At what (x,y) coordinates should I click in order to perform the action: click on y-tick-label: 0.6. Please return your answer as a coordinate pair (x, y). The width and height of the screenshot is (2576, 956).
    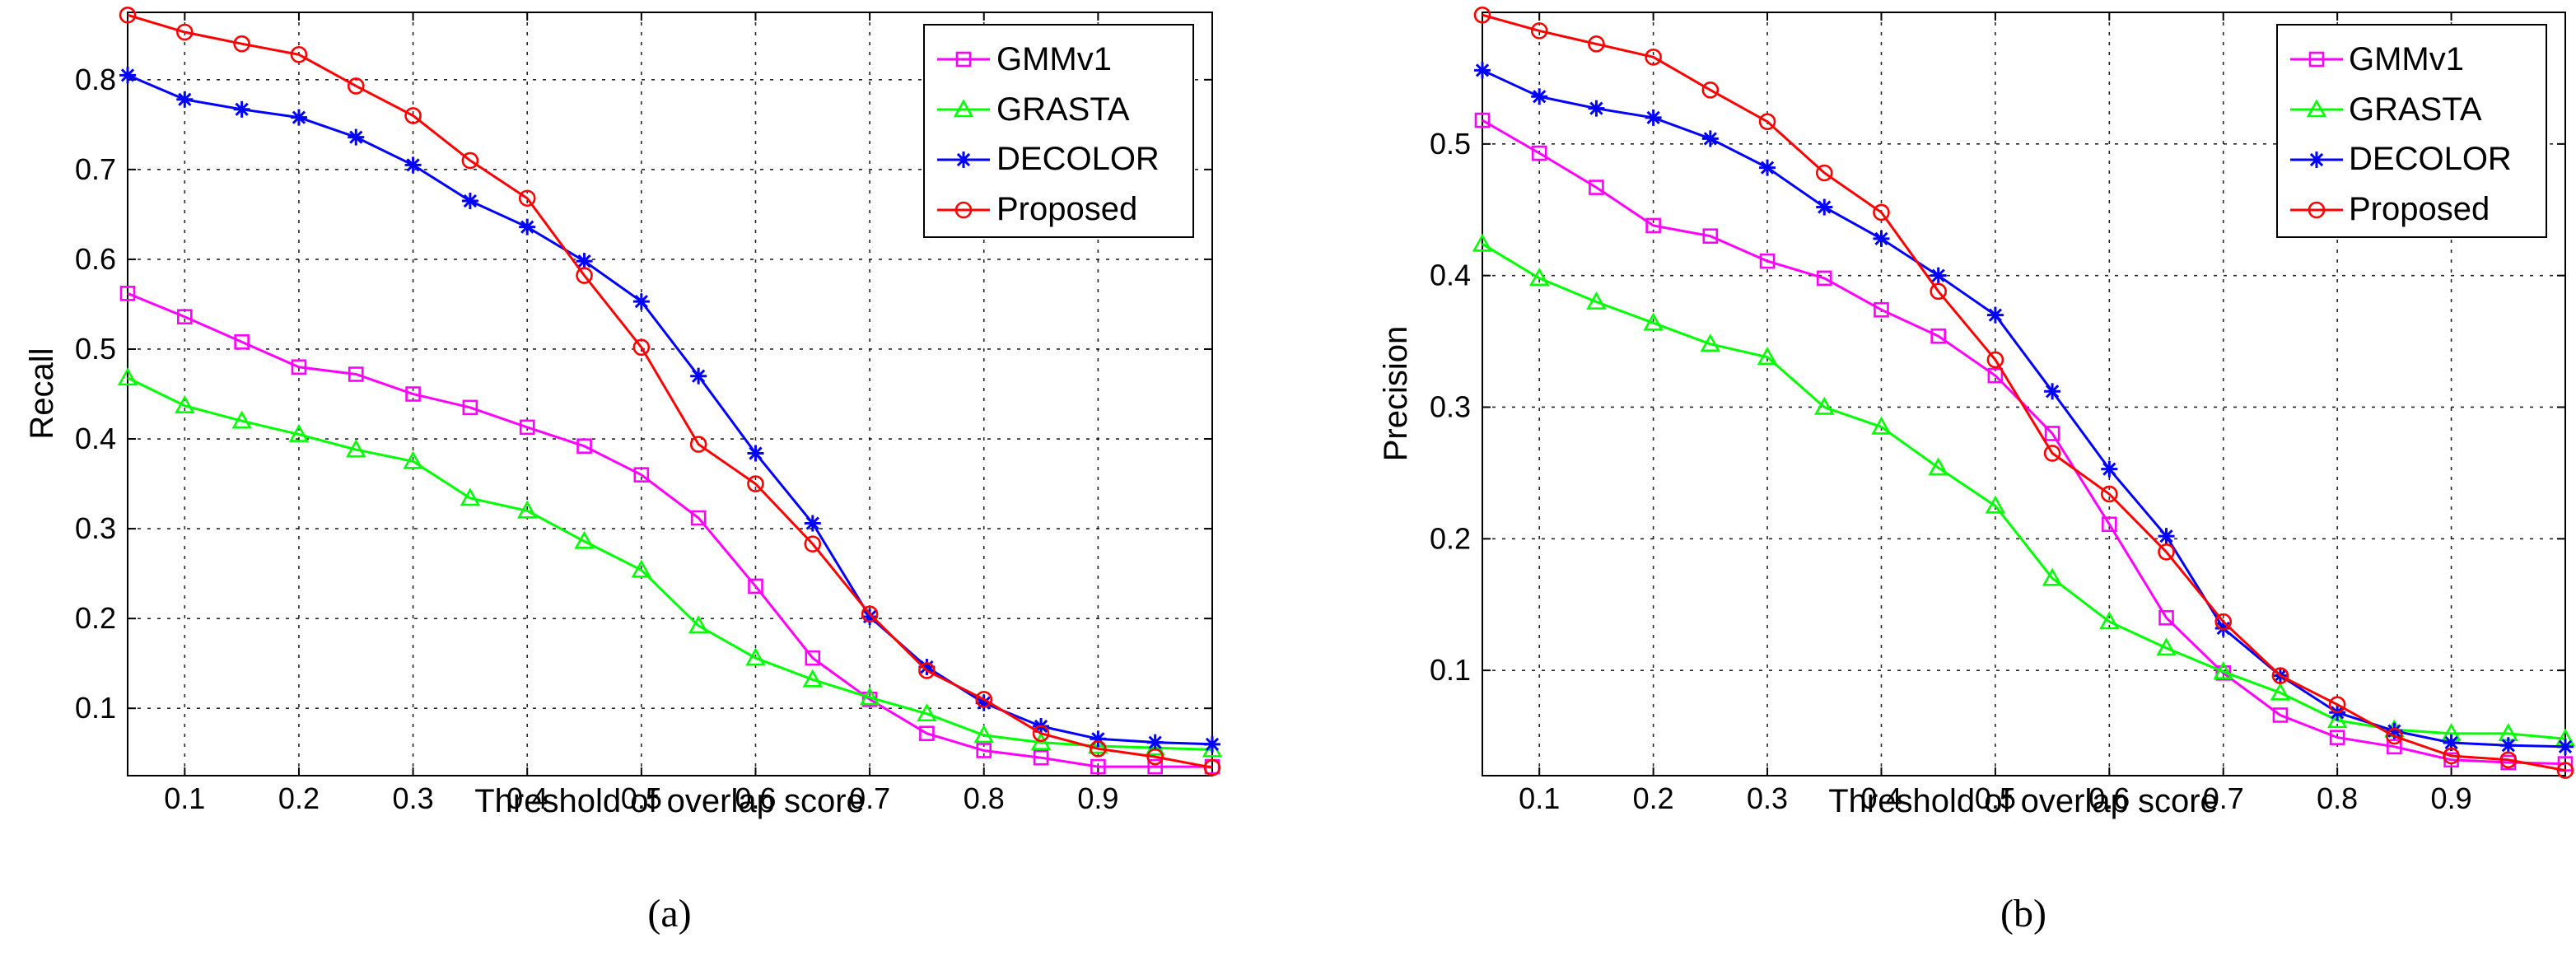
    Looking at the image, I should click on (95, 259).